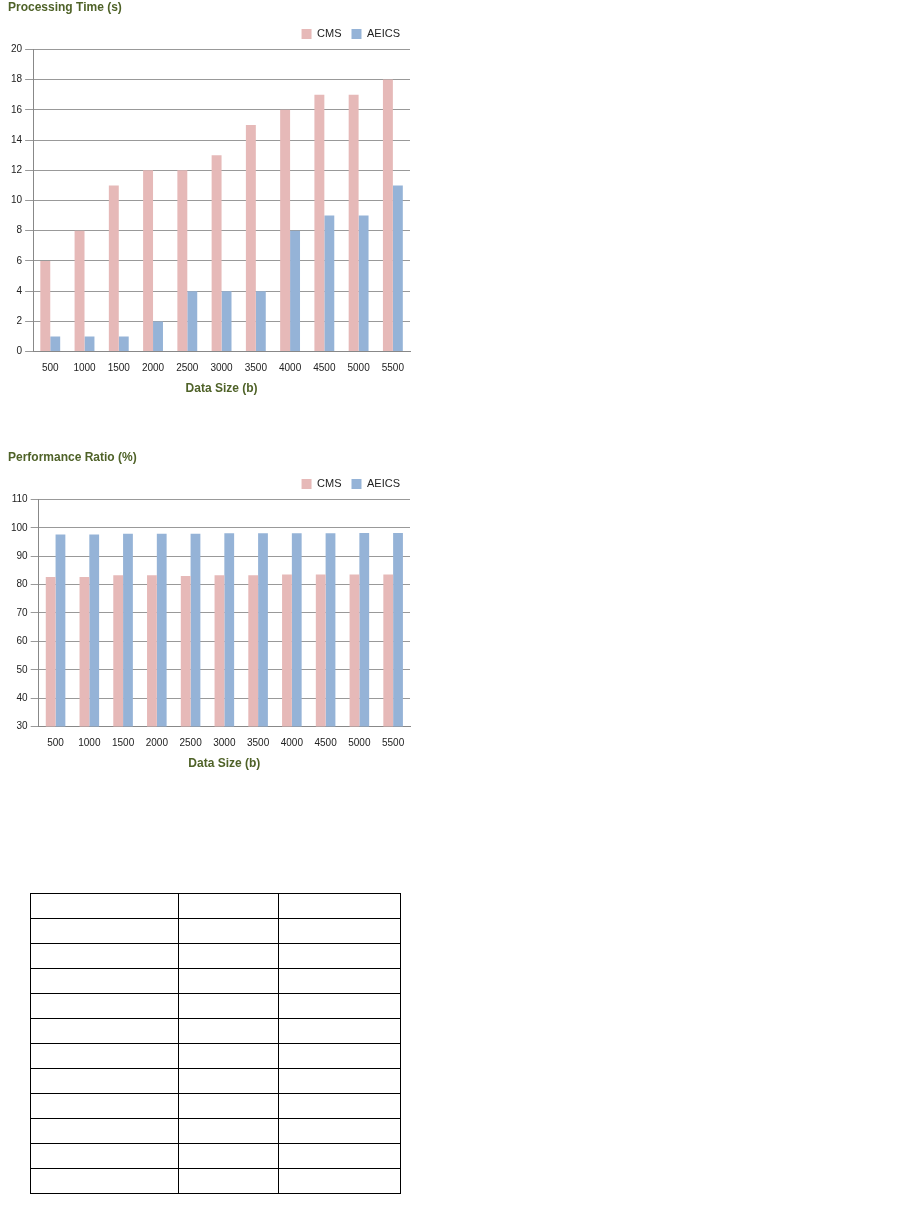 The height and width of the screenshot is (1215, 901). Describe the element at coordinates (19, 230) in the screenshot. I see `y-tick-label: 8` at that location.